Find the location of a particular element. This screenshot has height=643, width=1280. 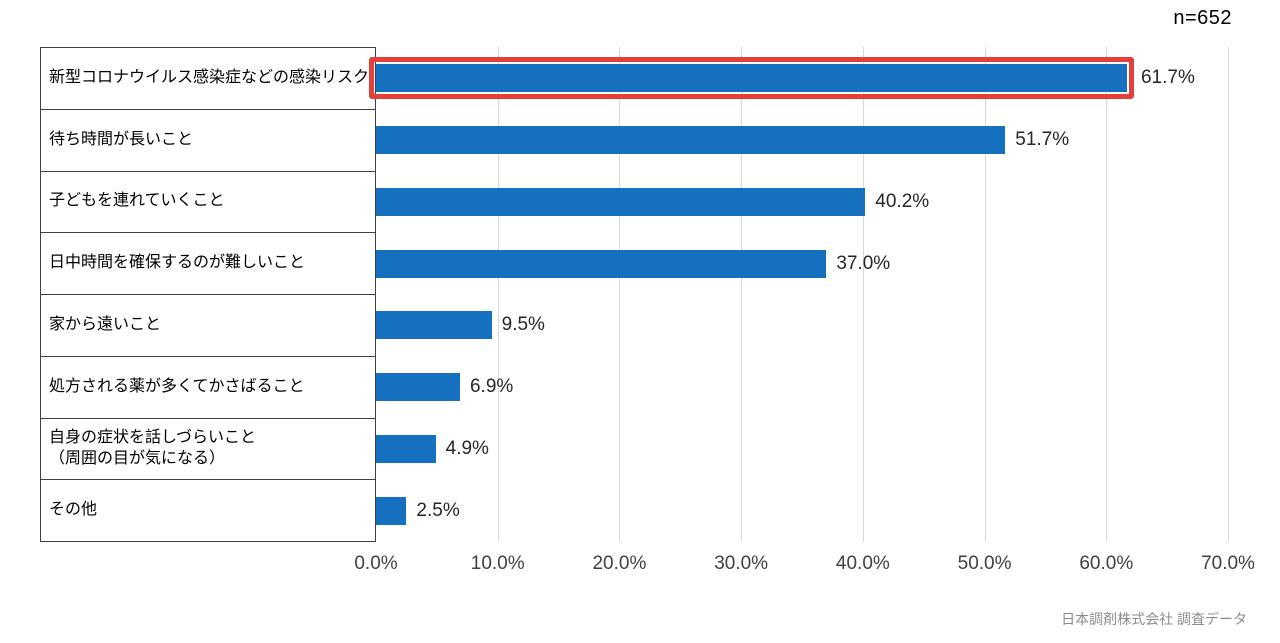

category-label: 子どもを連れていくこと is located at coordinates (208, 203).